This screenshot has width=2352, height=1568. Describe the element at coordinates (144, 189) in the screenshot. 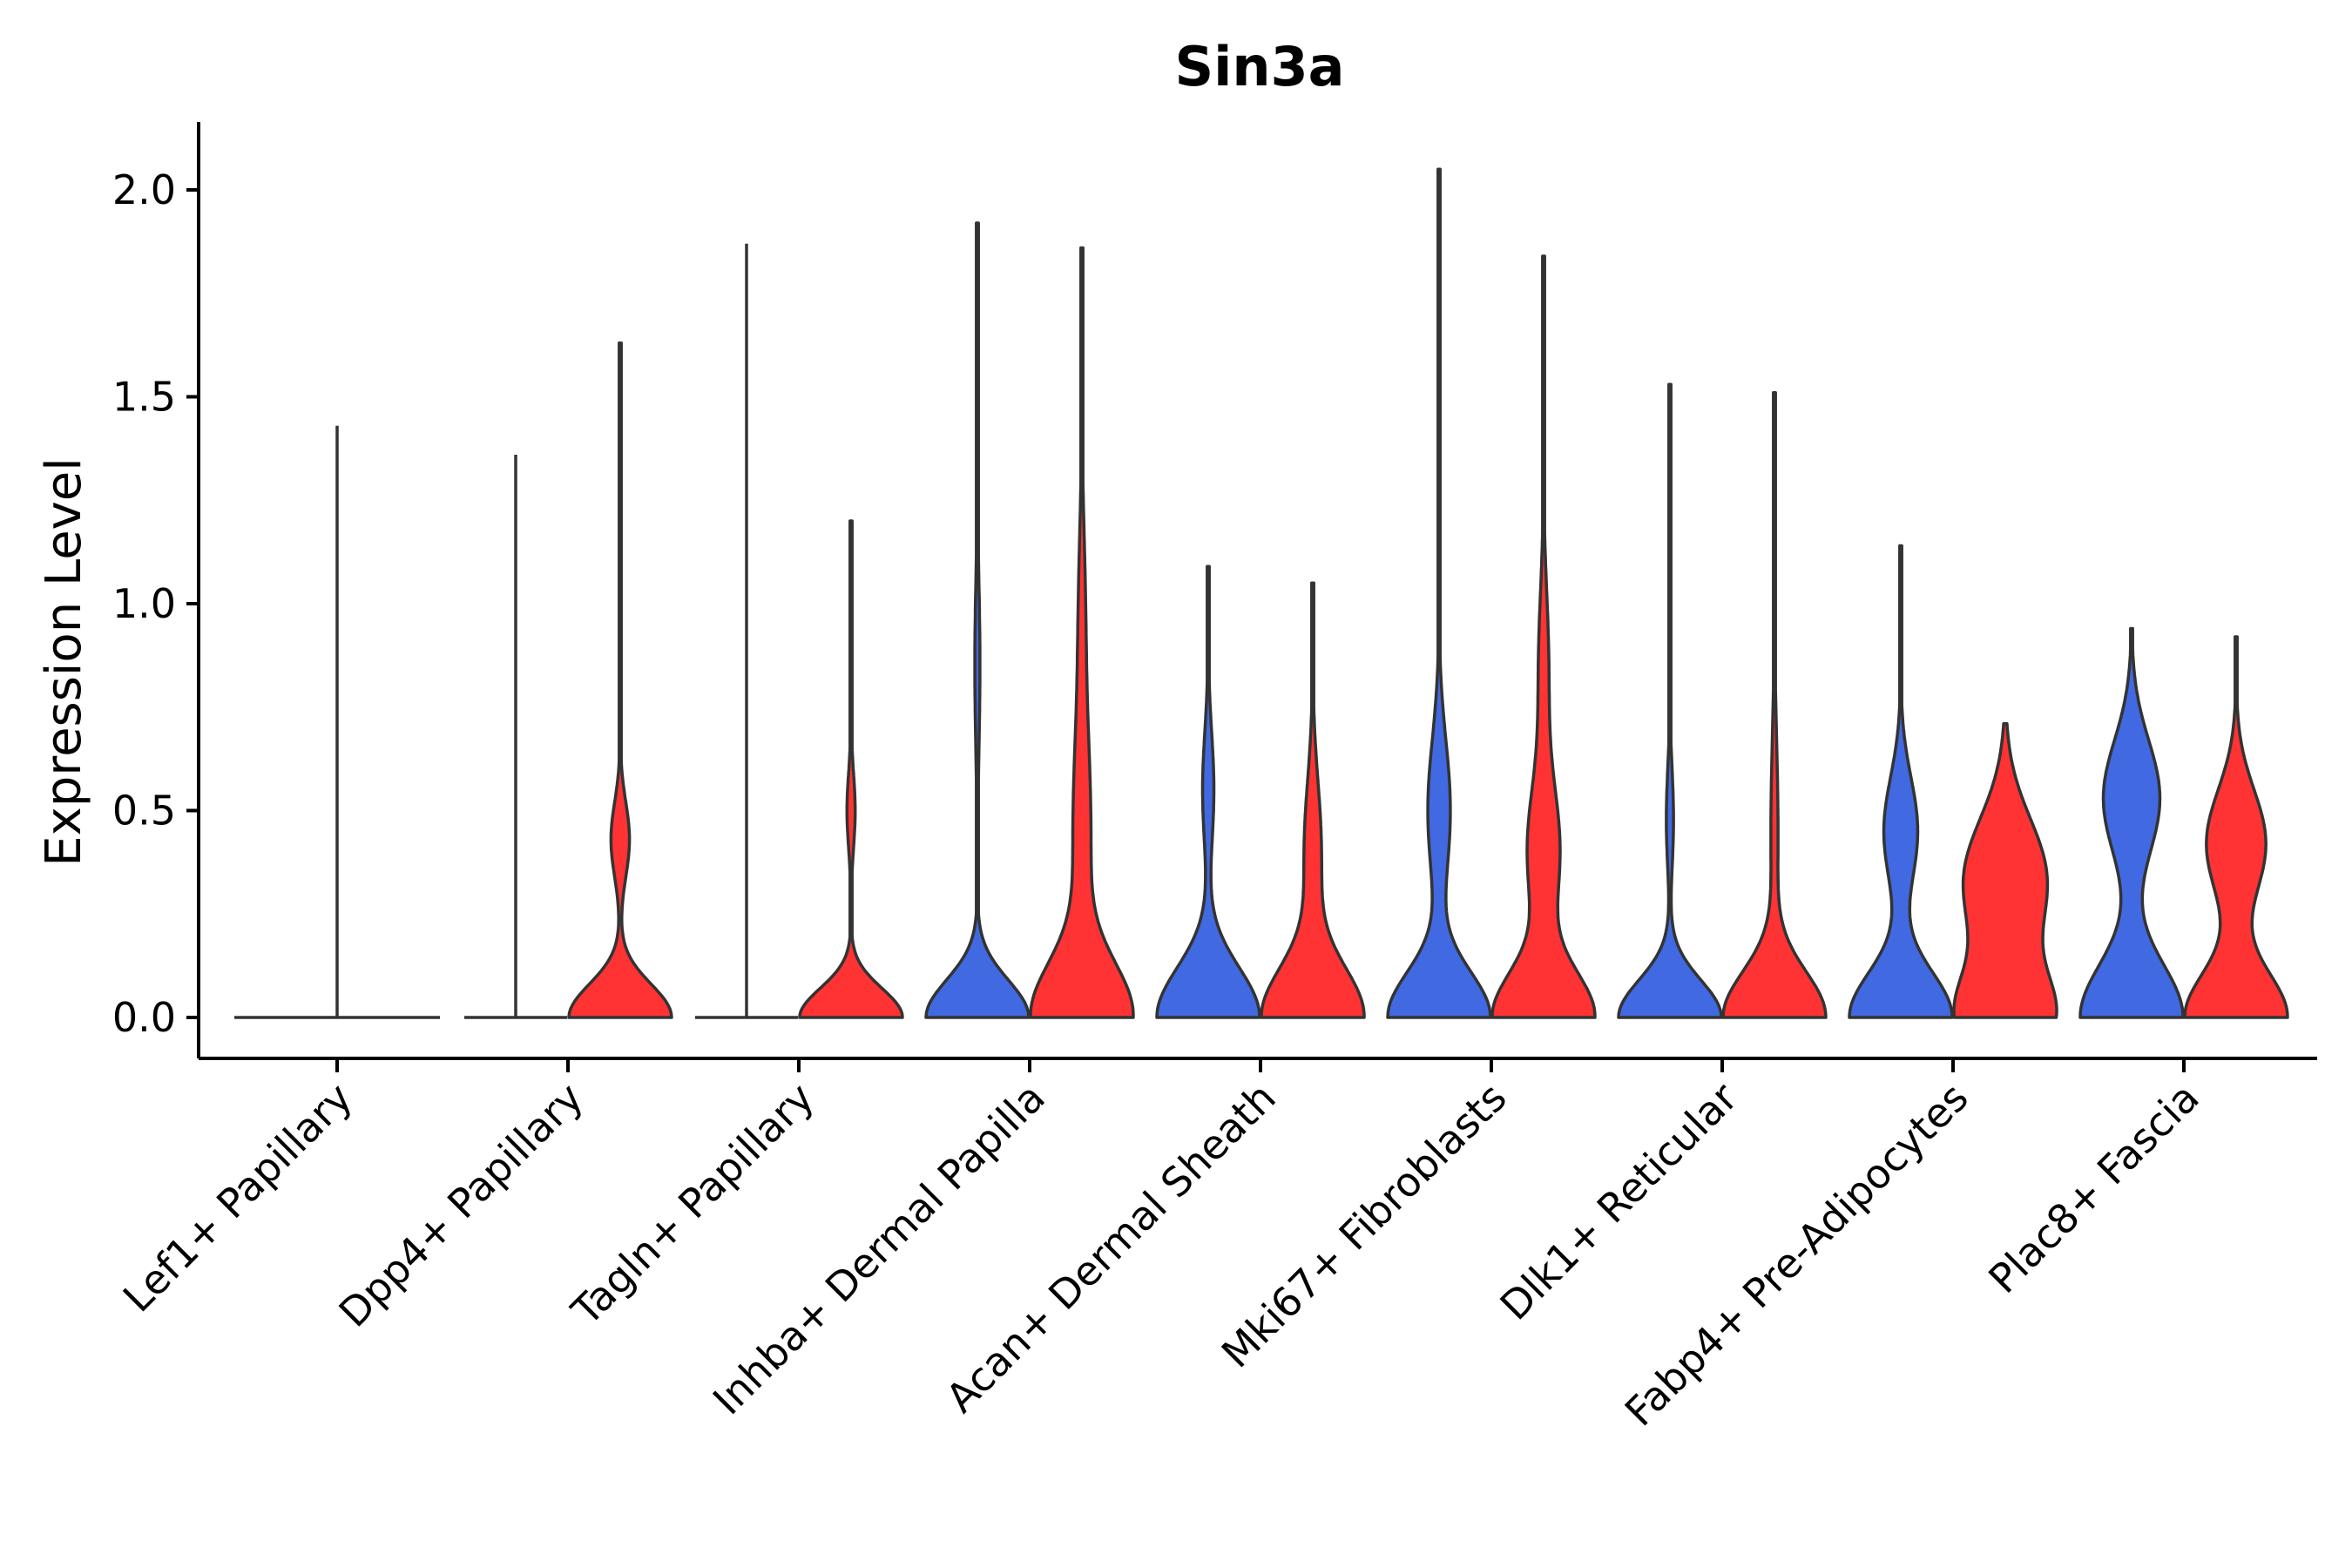

I see `y-tick-label-4: 2.0` at that location.